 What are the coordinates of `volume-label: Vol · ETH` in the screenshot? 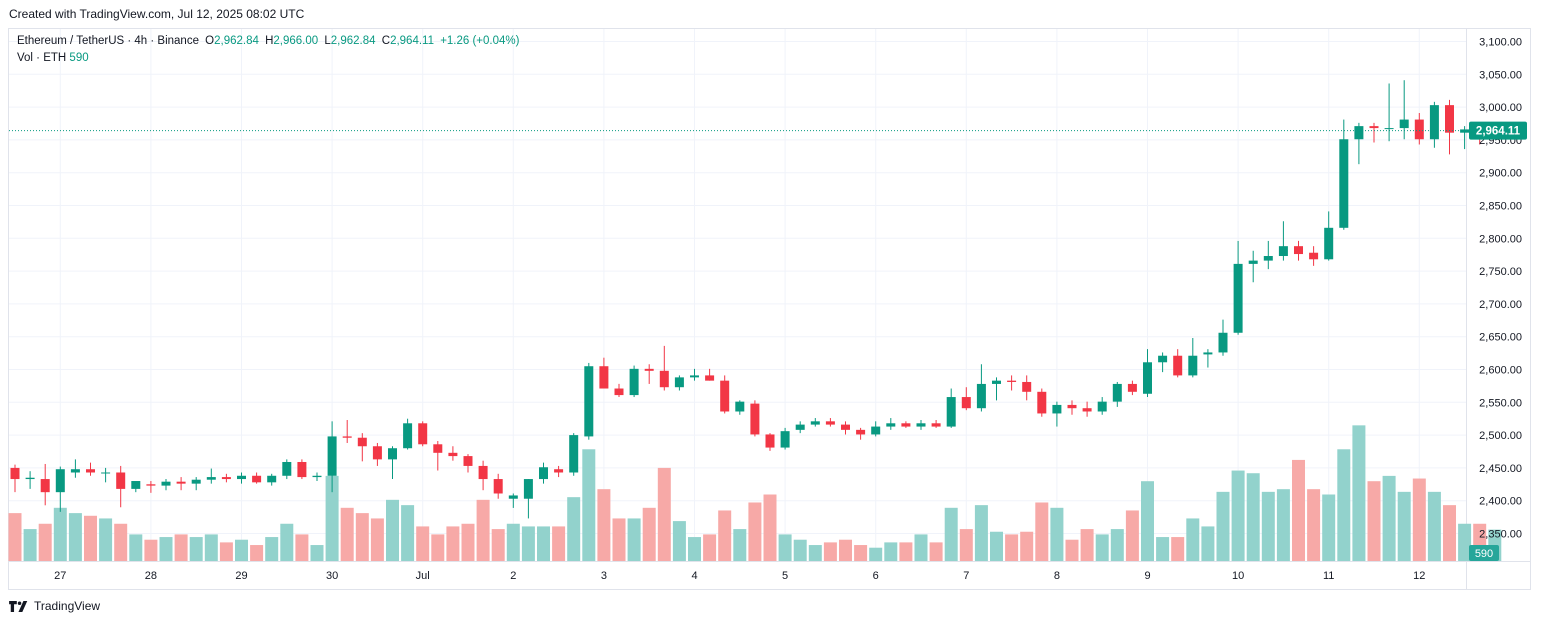 It's located at (42, 58).